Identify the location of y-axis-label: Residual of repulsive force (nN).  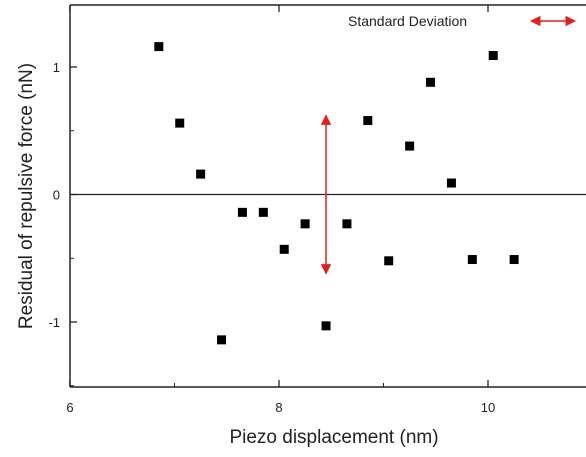
(26, 196).